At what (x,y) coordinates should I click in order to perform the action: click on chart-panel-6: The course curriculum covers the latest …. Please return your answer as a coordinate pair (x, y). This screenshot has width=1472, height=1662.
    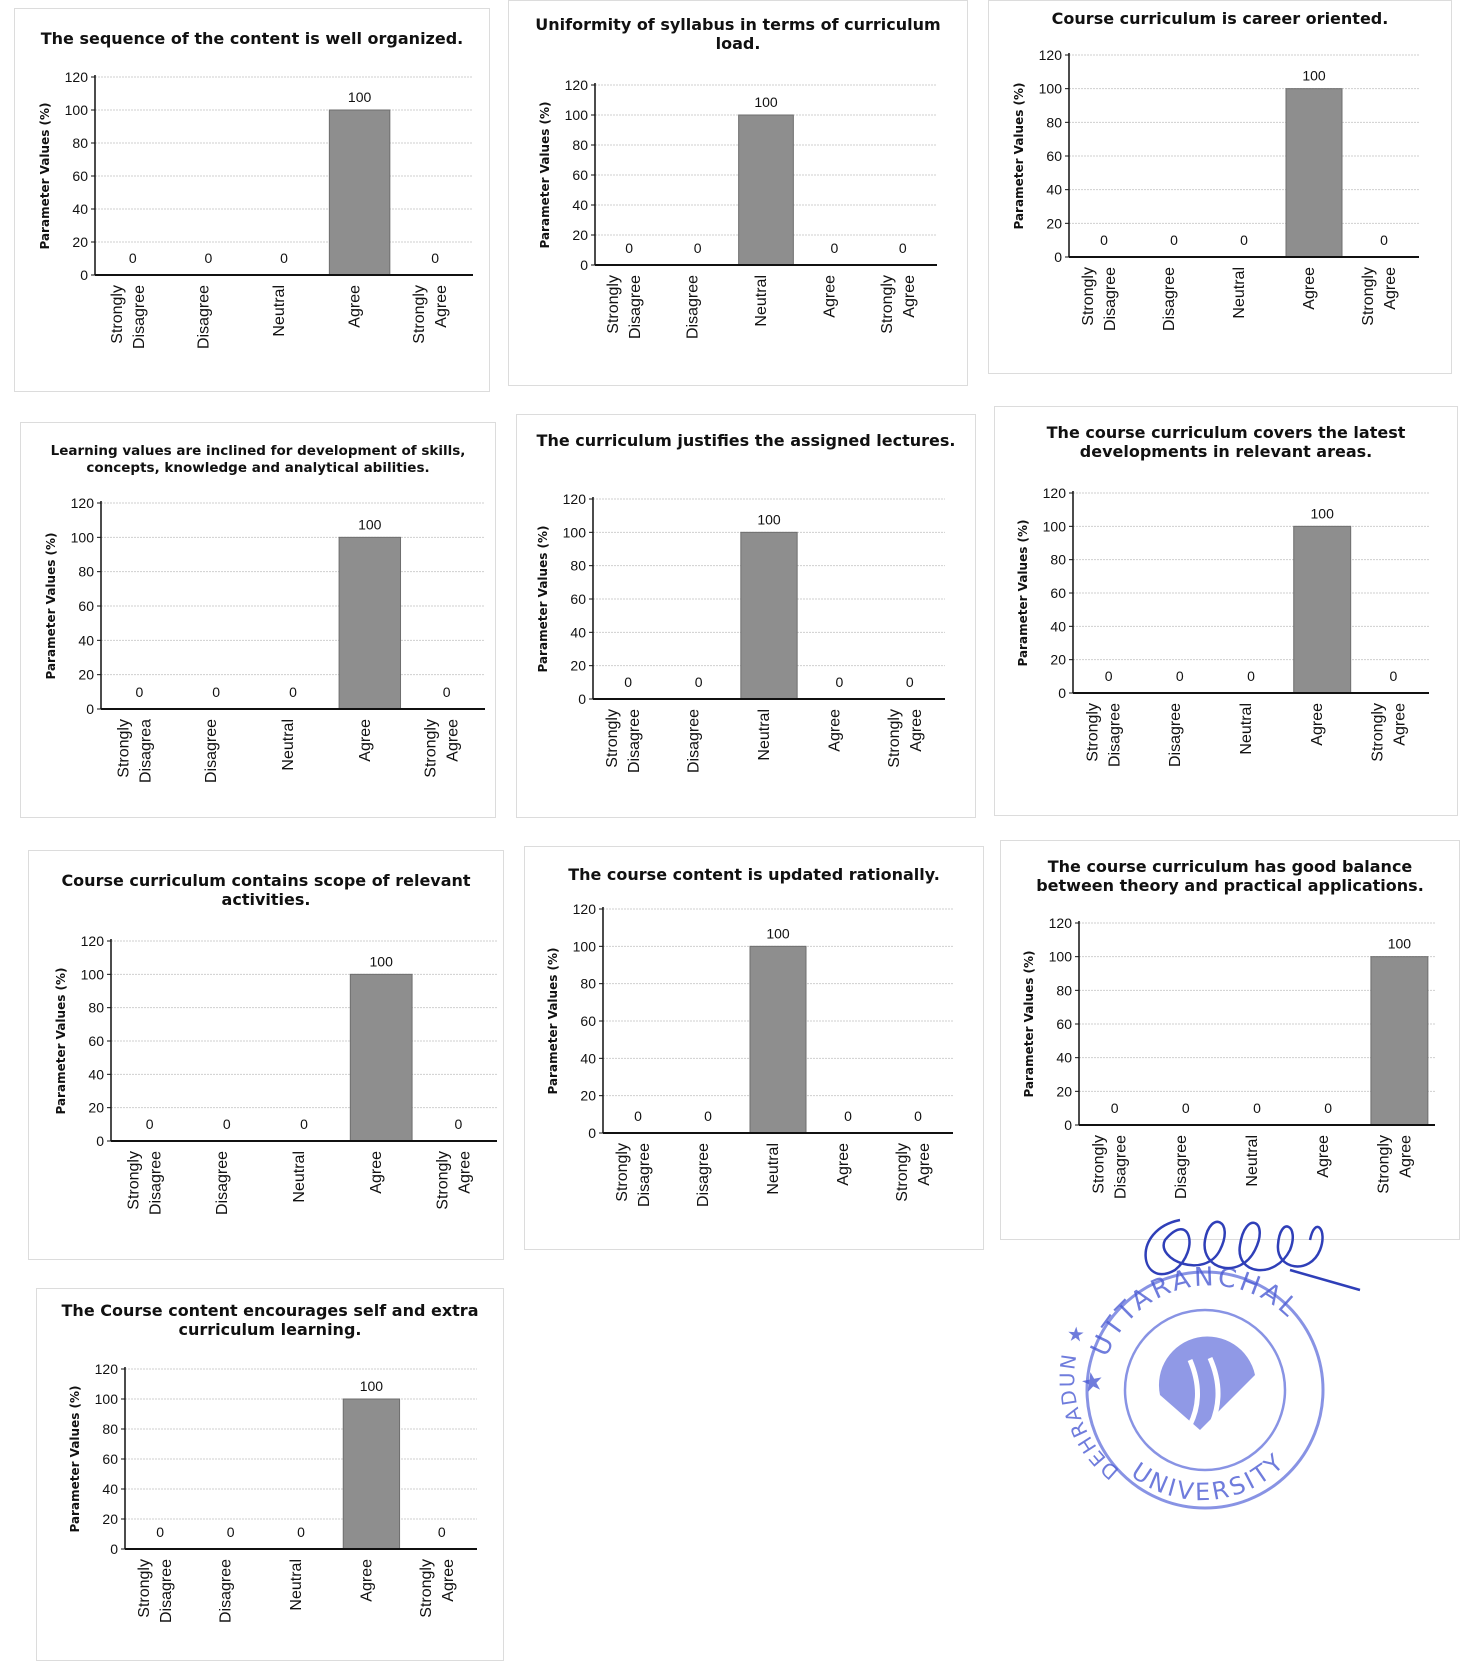
    Looking at the image, I should click on (1226, 611).